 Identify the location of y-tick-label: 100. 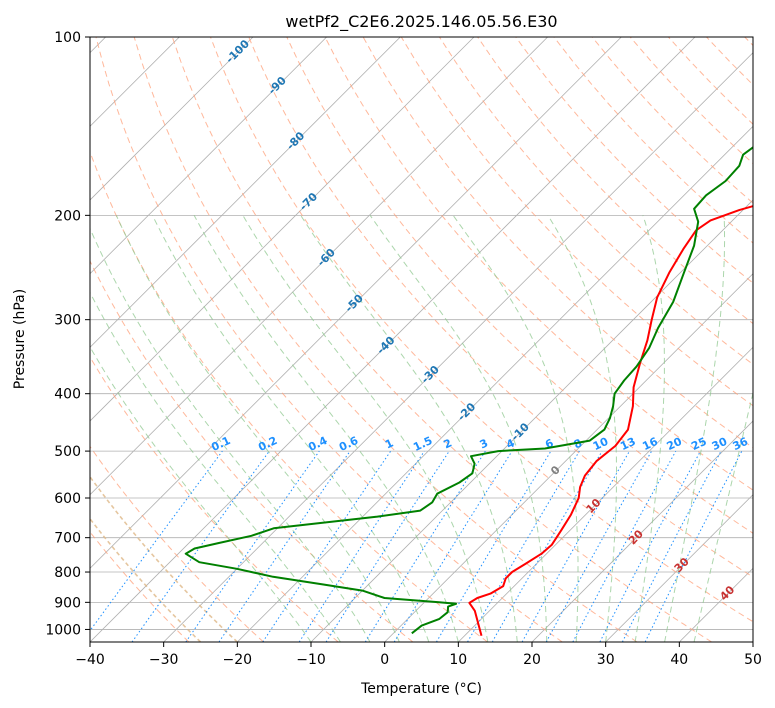
(67, 38).